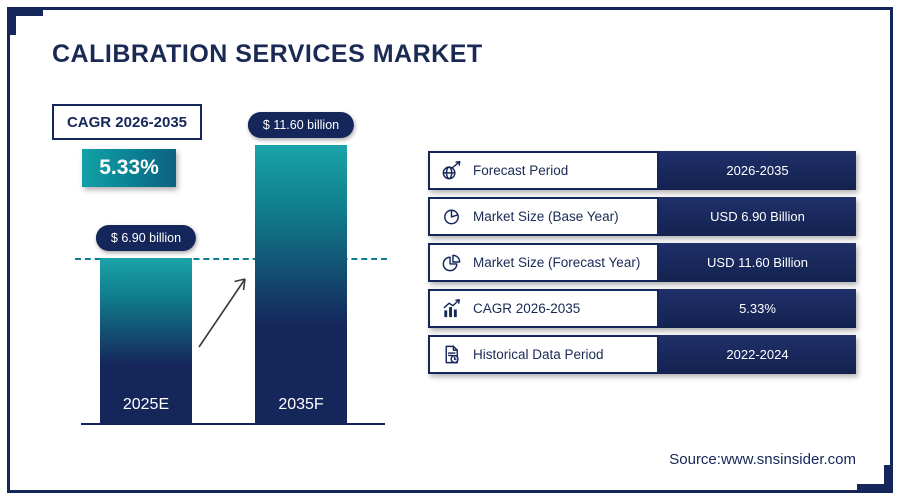 This screenshot has height=500, width=900. What do you see at coordinates (146, 238) in the screenshot?
I see `bar-value-pill-2025: $ 6.90 billion` at bounding box center [146, 238].